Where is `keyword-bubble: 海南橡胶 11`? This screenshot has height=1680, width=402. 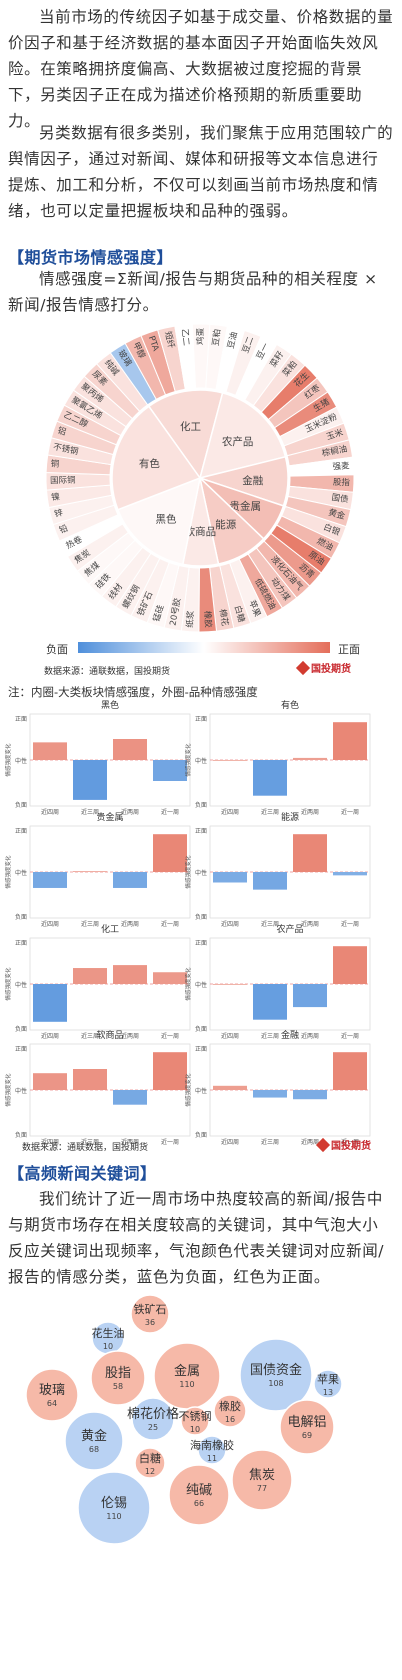
keyword-bubble: 海南橡胶 11 is located at coordinates (212, 1450).